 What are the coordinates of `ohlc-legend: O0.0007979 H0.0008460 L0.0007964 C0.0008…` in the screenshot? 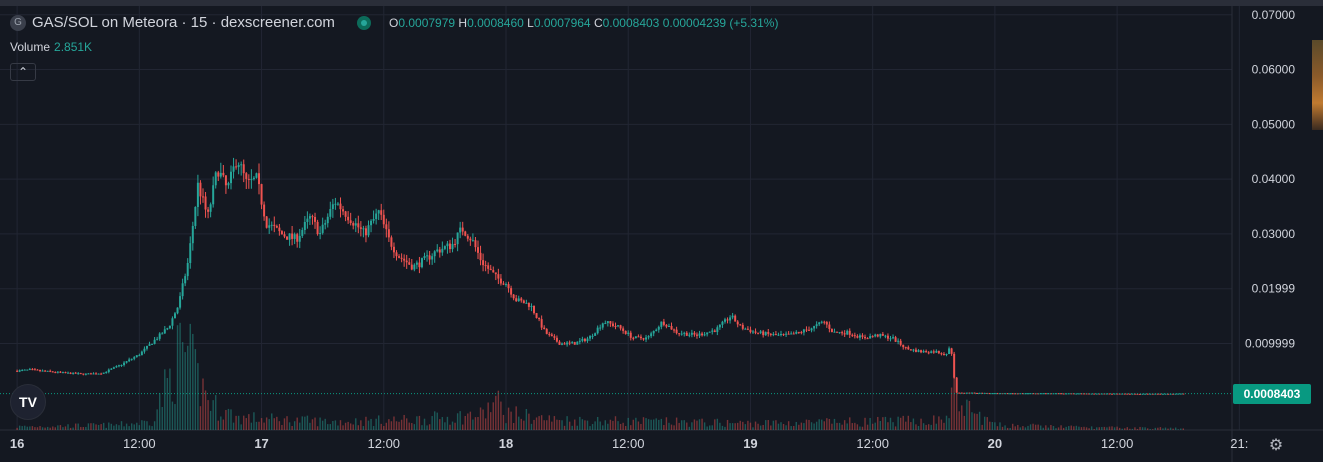 It's located at (583, 23).